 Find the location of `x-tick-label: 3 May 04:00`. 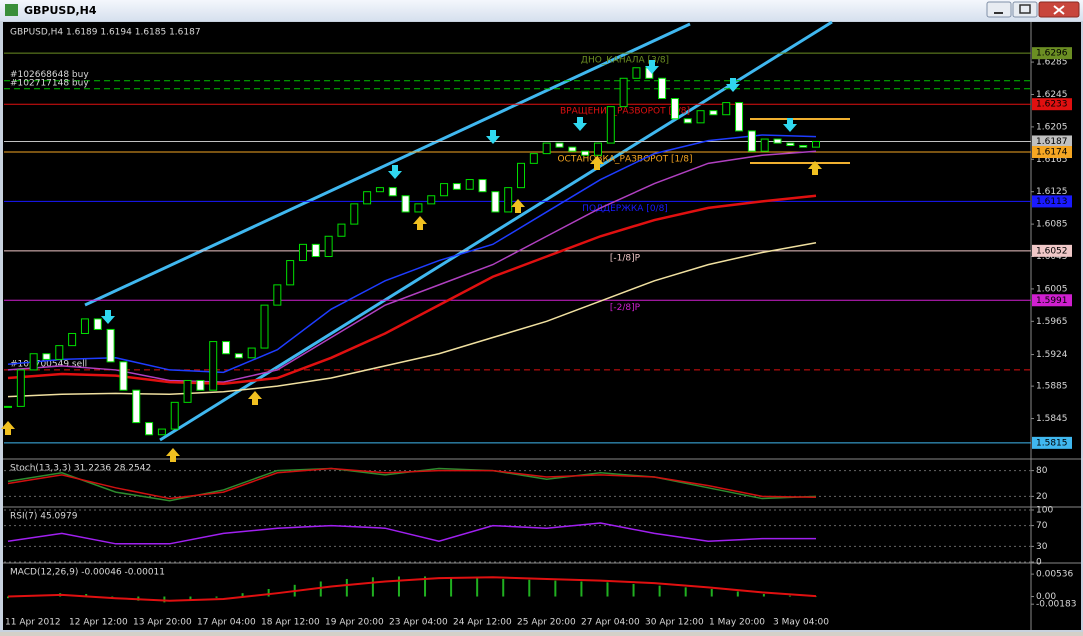

x-tick-label: 3 May 04:00 is located at coordinates (801, 623).